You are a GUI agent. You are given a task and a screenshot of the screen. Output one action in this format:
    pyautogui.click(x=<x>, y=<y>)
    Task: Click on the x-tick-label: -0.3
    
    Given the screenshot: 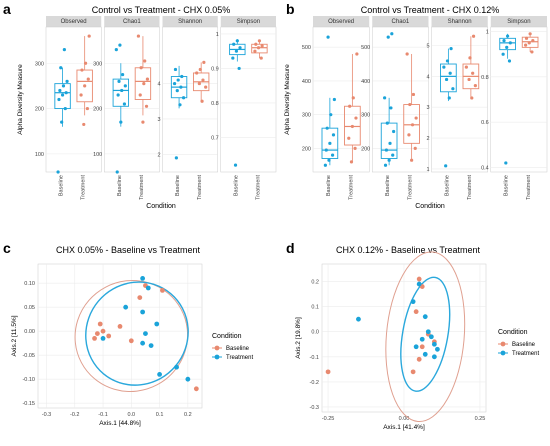 What is the action you would take?
    pyautogui.click(x=46, y=415)
    